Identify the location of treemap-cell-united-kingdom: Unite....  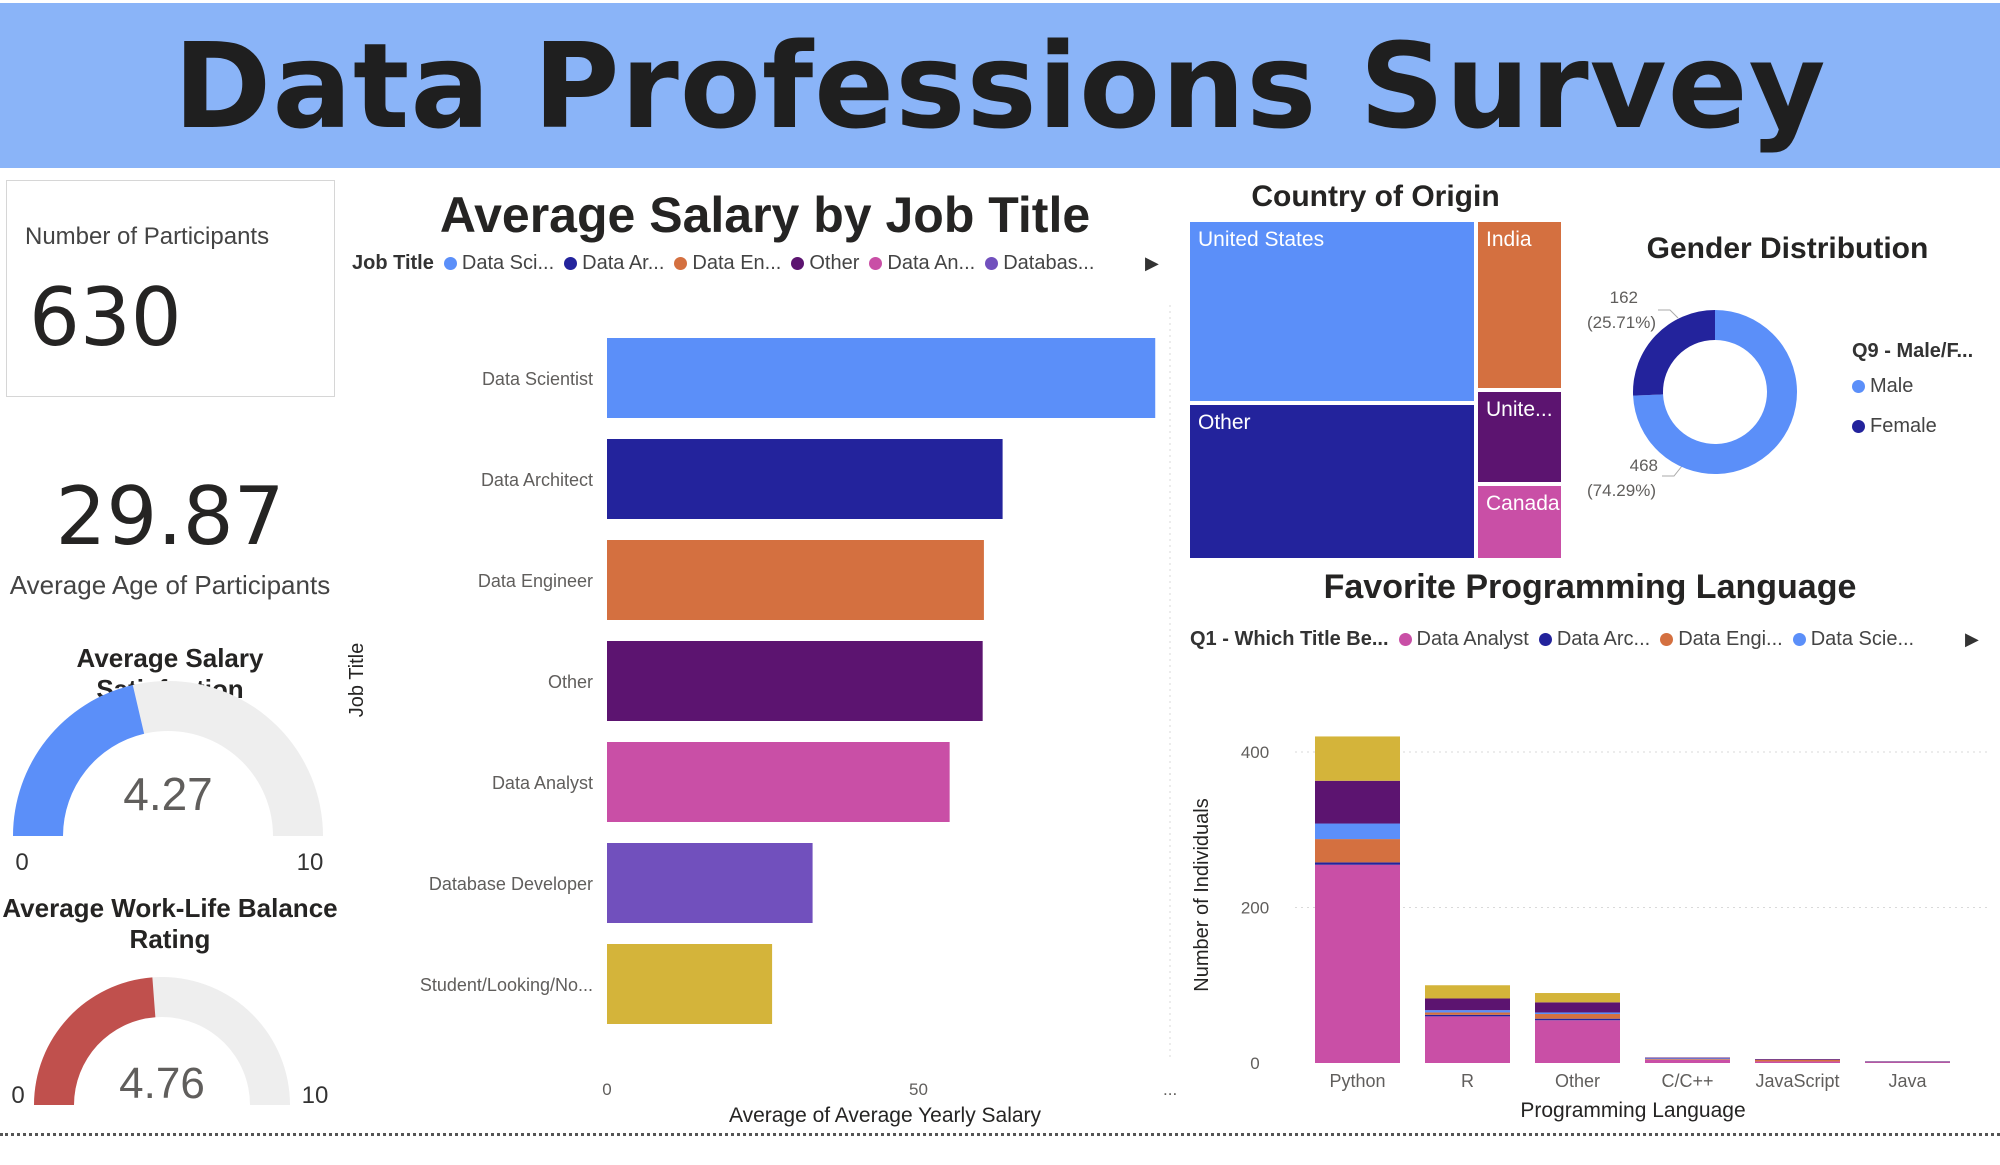
(1519, 437).